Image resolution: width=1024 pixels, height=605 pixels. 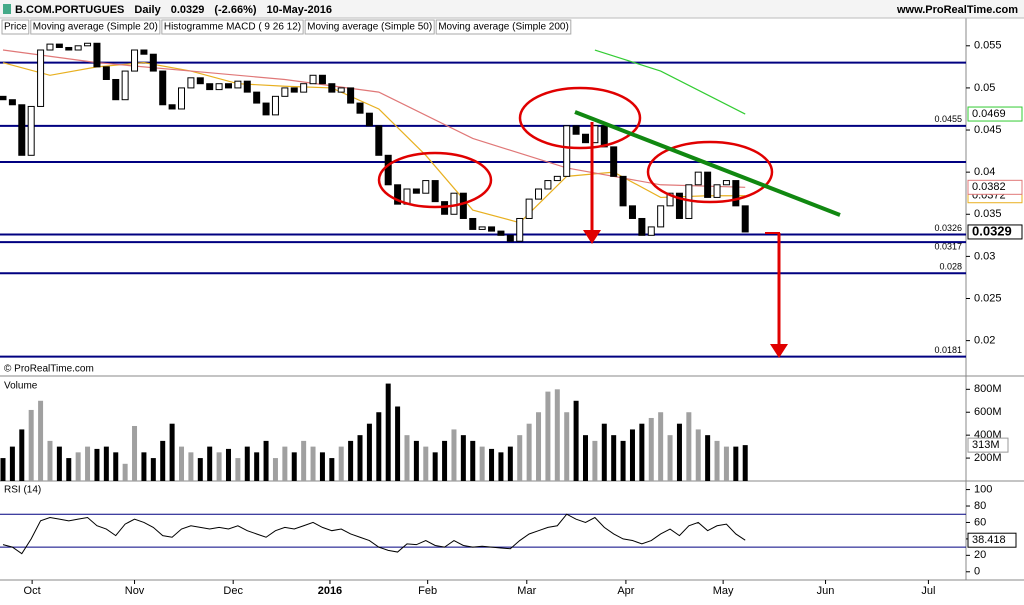 What do you see at coordinates (988, 214) in the screenshot?
I see `y-tick-label: 0.035` at bounding box center [988, 214].